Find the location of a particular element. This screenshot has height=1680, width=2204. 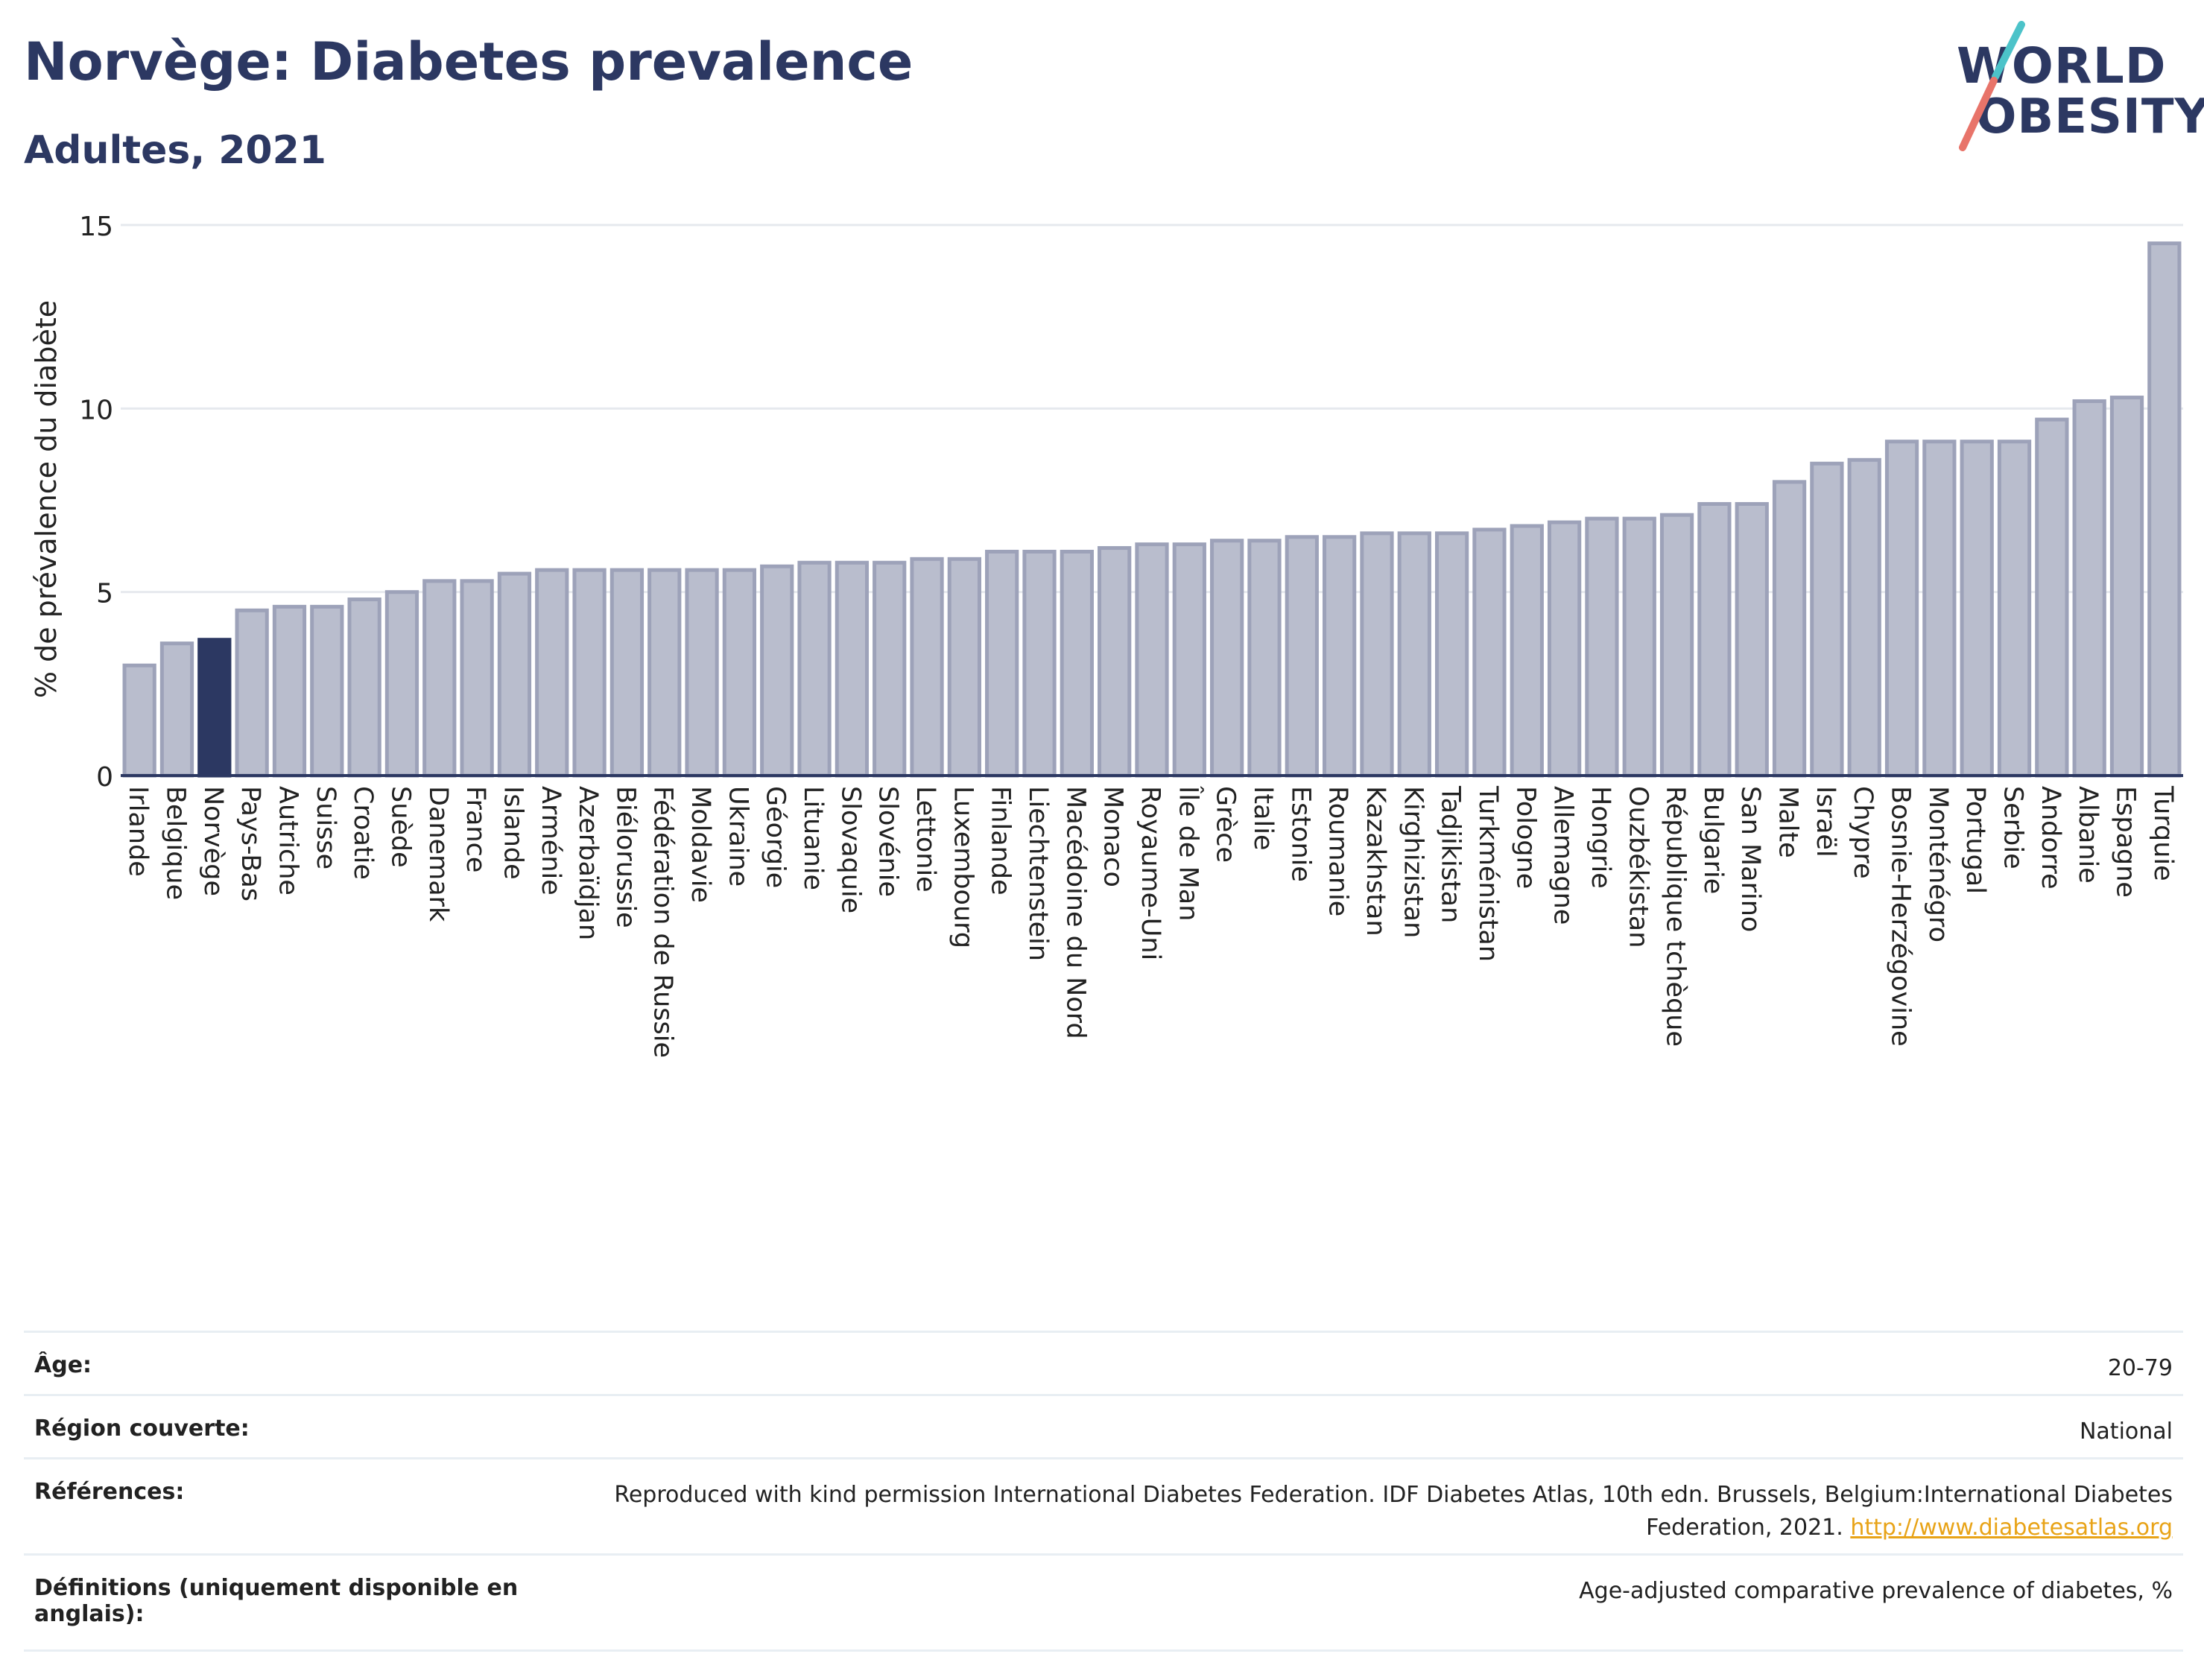

x-tick-label: Lituanie is located at coordinates (813, 838).